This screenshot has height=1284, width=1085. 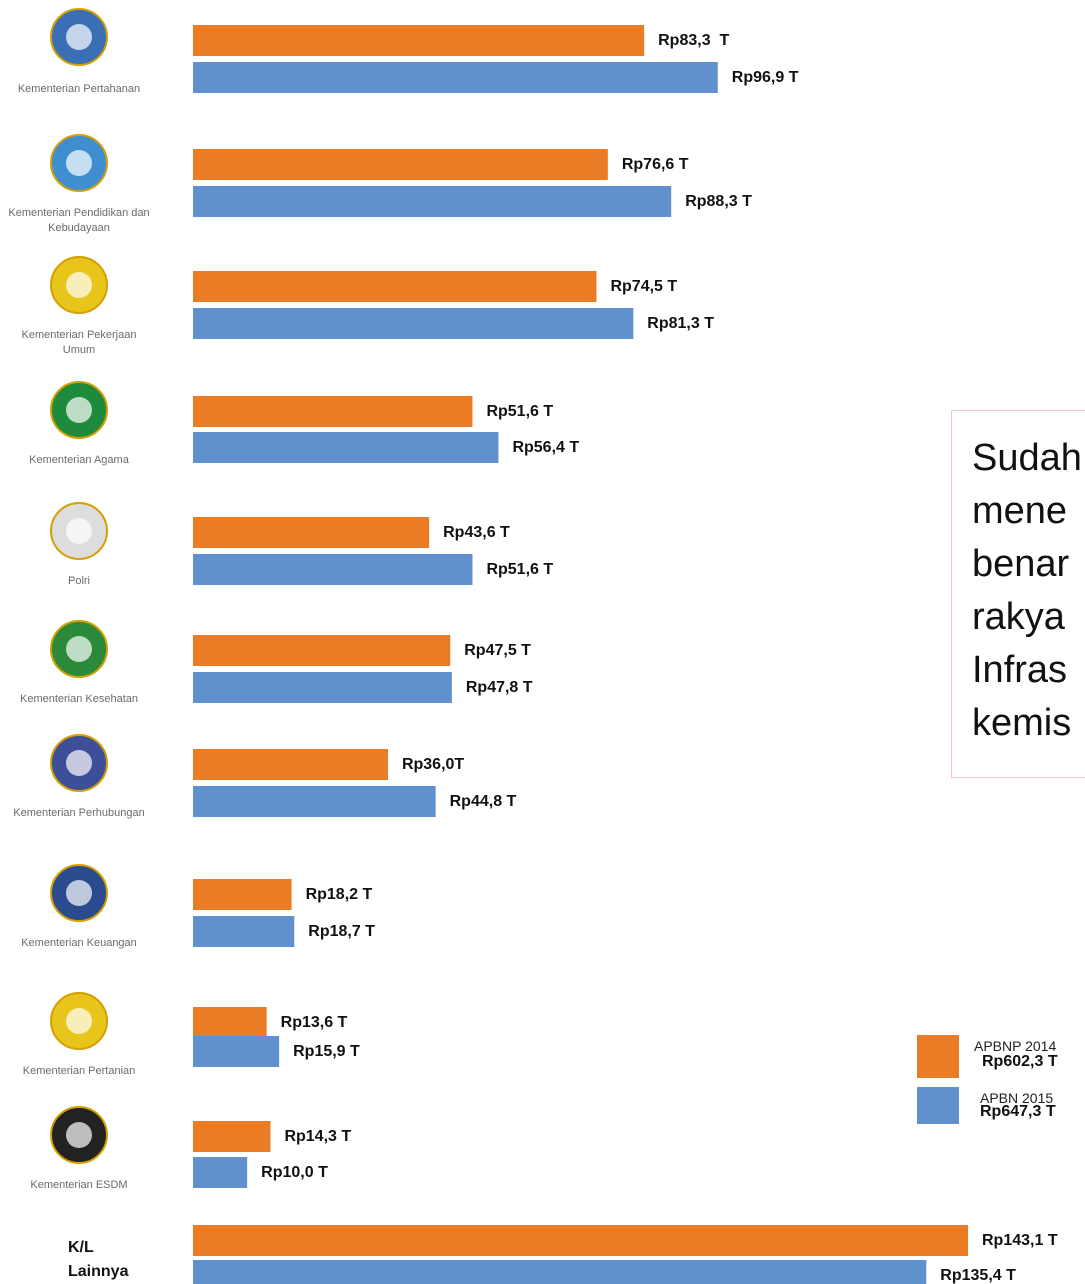 I want to click on category-label: Kementerian ESDM, so click(x=79, y=1185).